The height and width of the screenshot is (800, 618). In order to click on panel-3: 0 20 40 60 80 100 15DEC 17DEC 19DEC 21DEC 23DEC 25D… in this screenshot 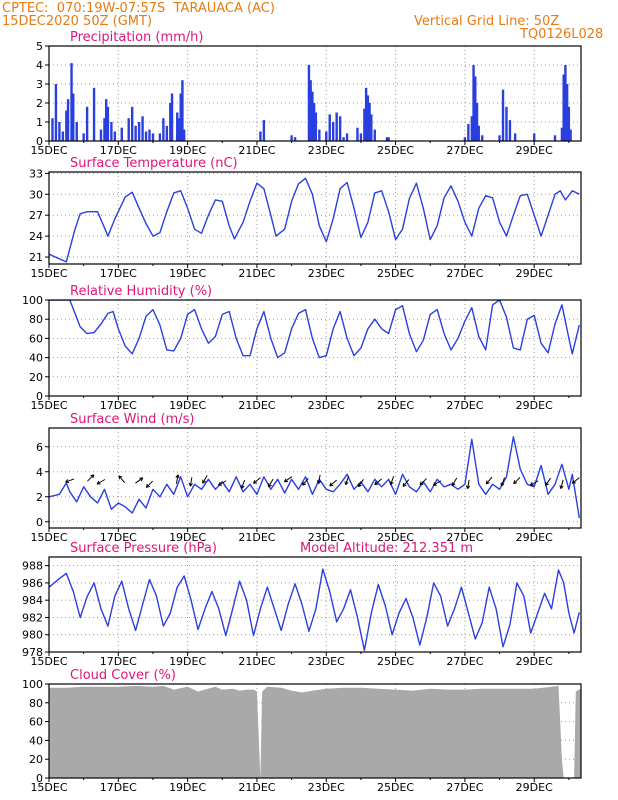, I will do `click(302, 348)`.